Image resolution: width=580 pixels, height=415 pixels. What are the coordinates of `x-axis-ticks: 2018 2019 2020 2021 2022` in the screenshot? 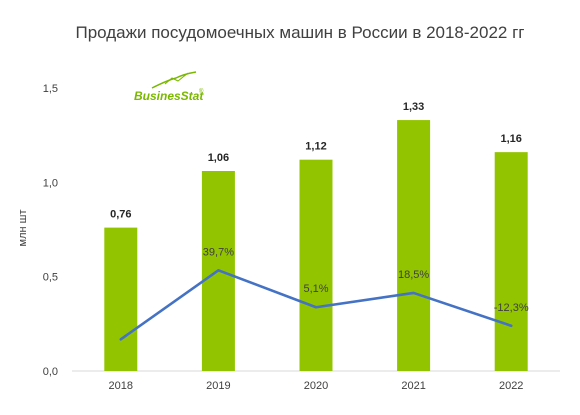 It's located at (316, 386).